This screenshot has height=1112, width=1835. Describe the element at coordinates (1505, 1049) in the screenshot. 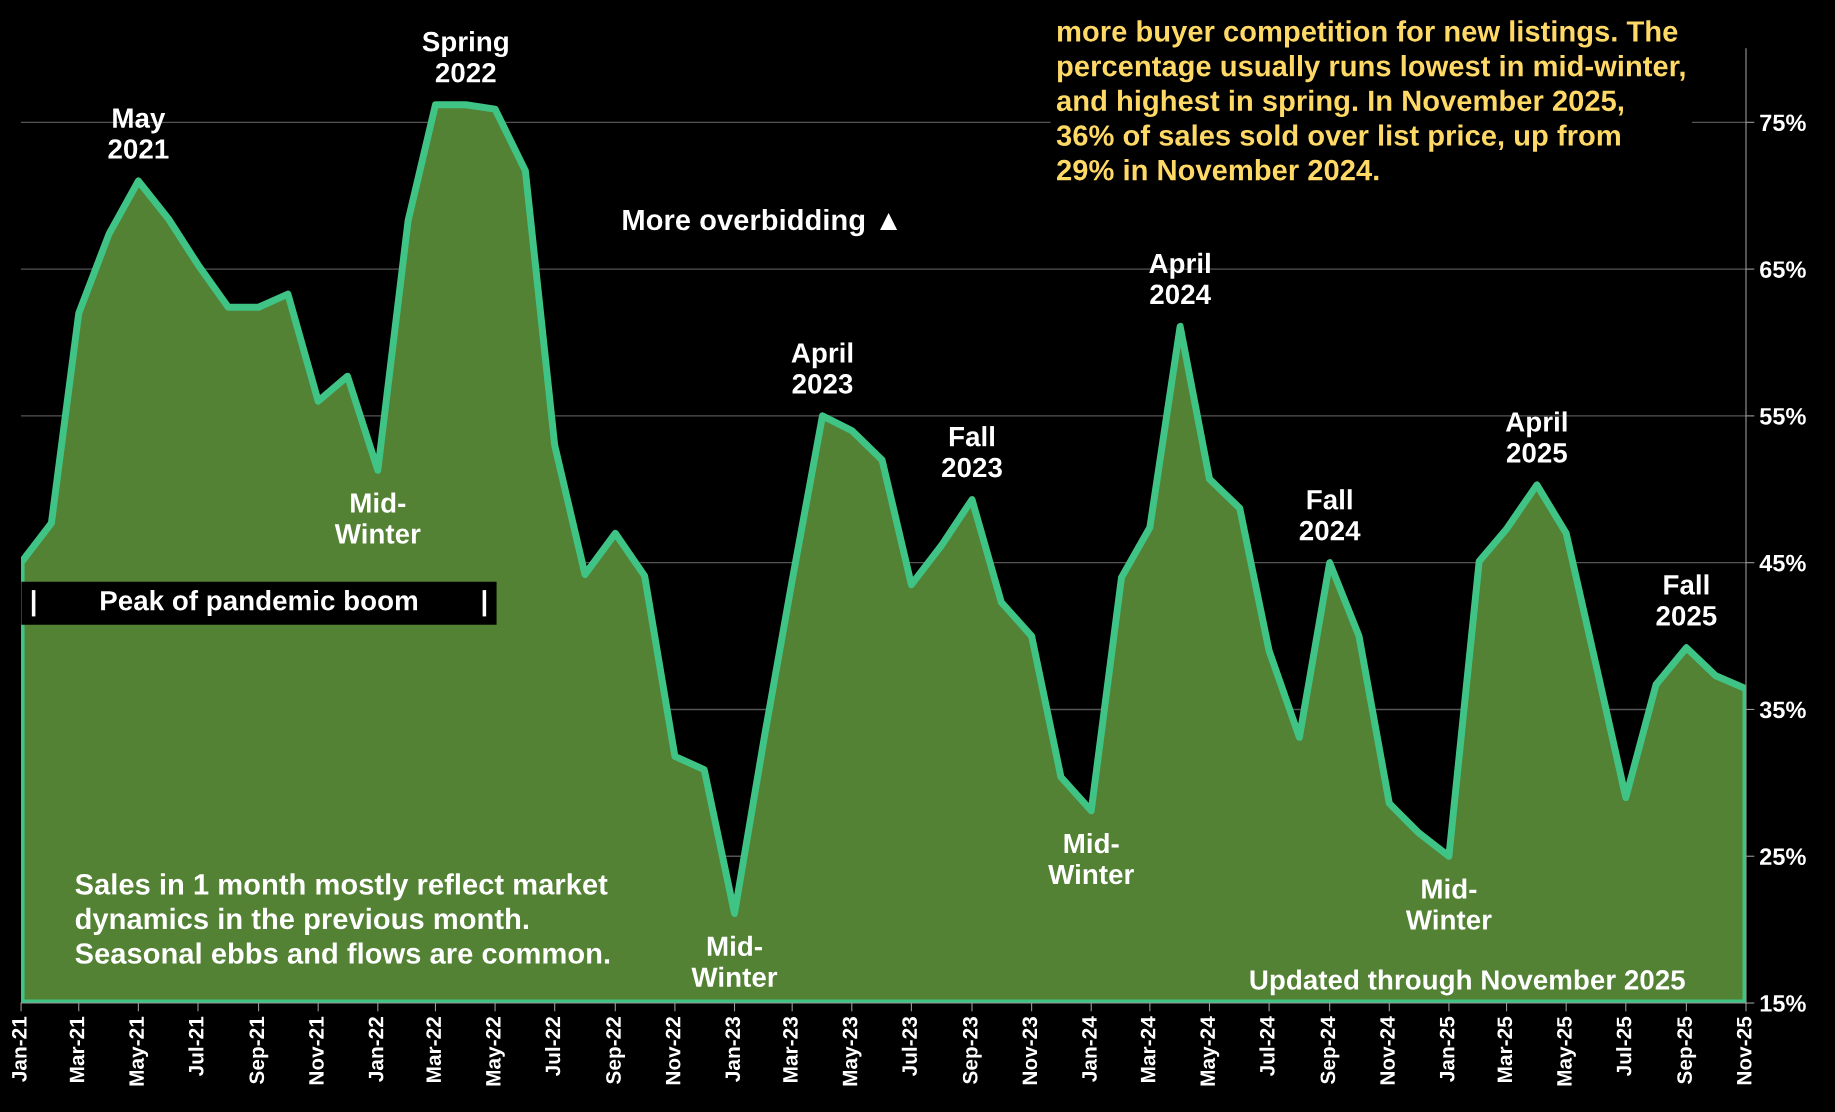

I see `x-tick-label: Mar-25` at that location.